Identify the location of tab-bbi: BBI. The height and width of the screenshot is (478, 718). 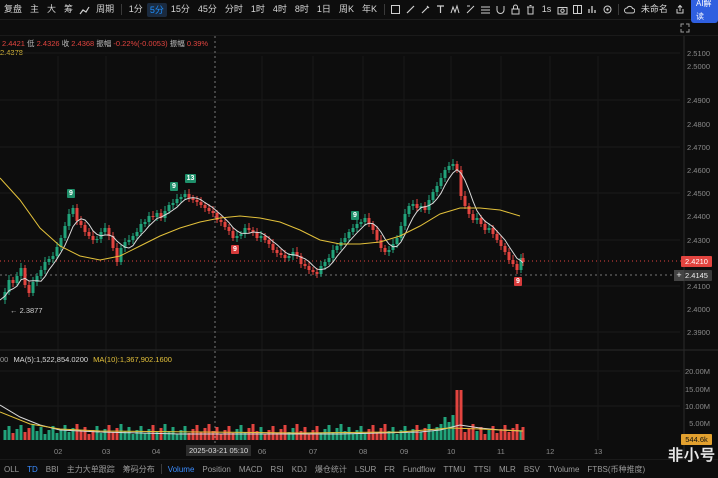
(52, 469).